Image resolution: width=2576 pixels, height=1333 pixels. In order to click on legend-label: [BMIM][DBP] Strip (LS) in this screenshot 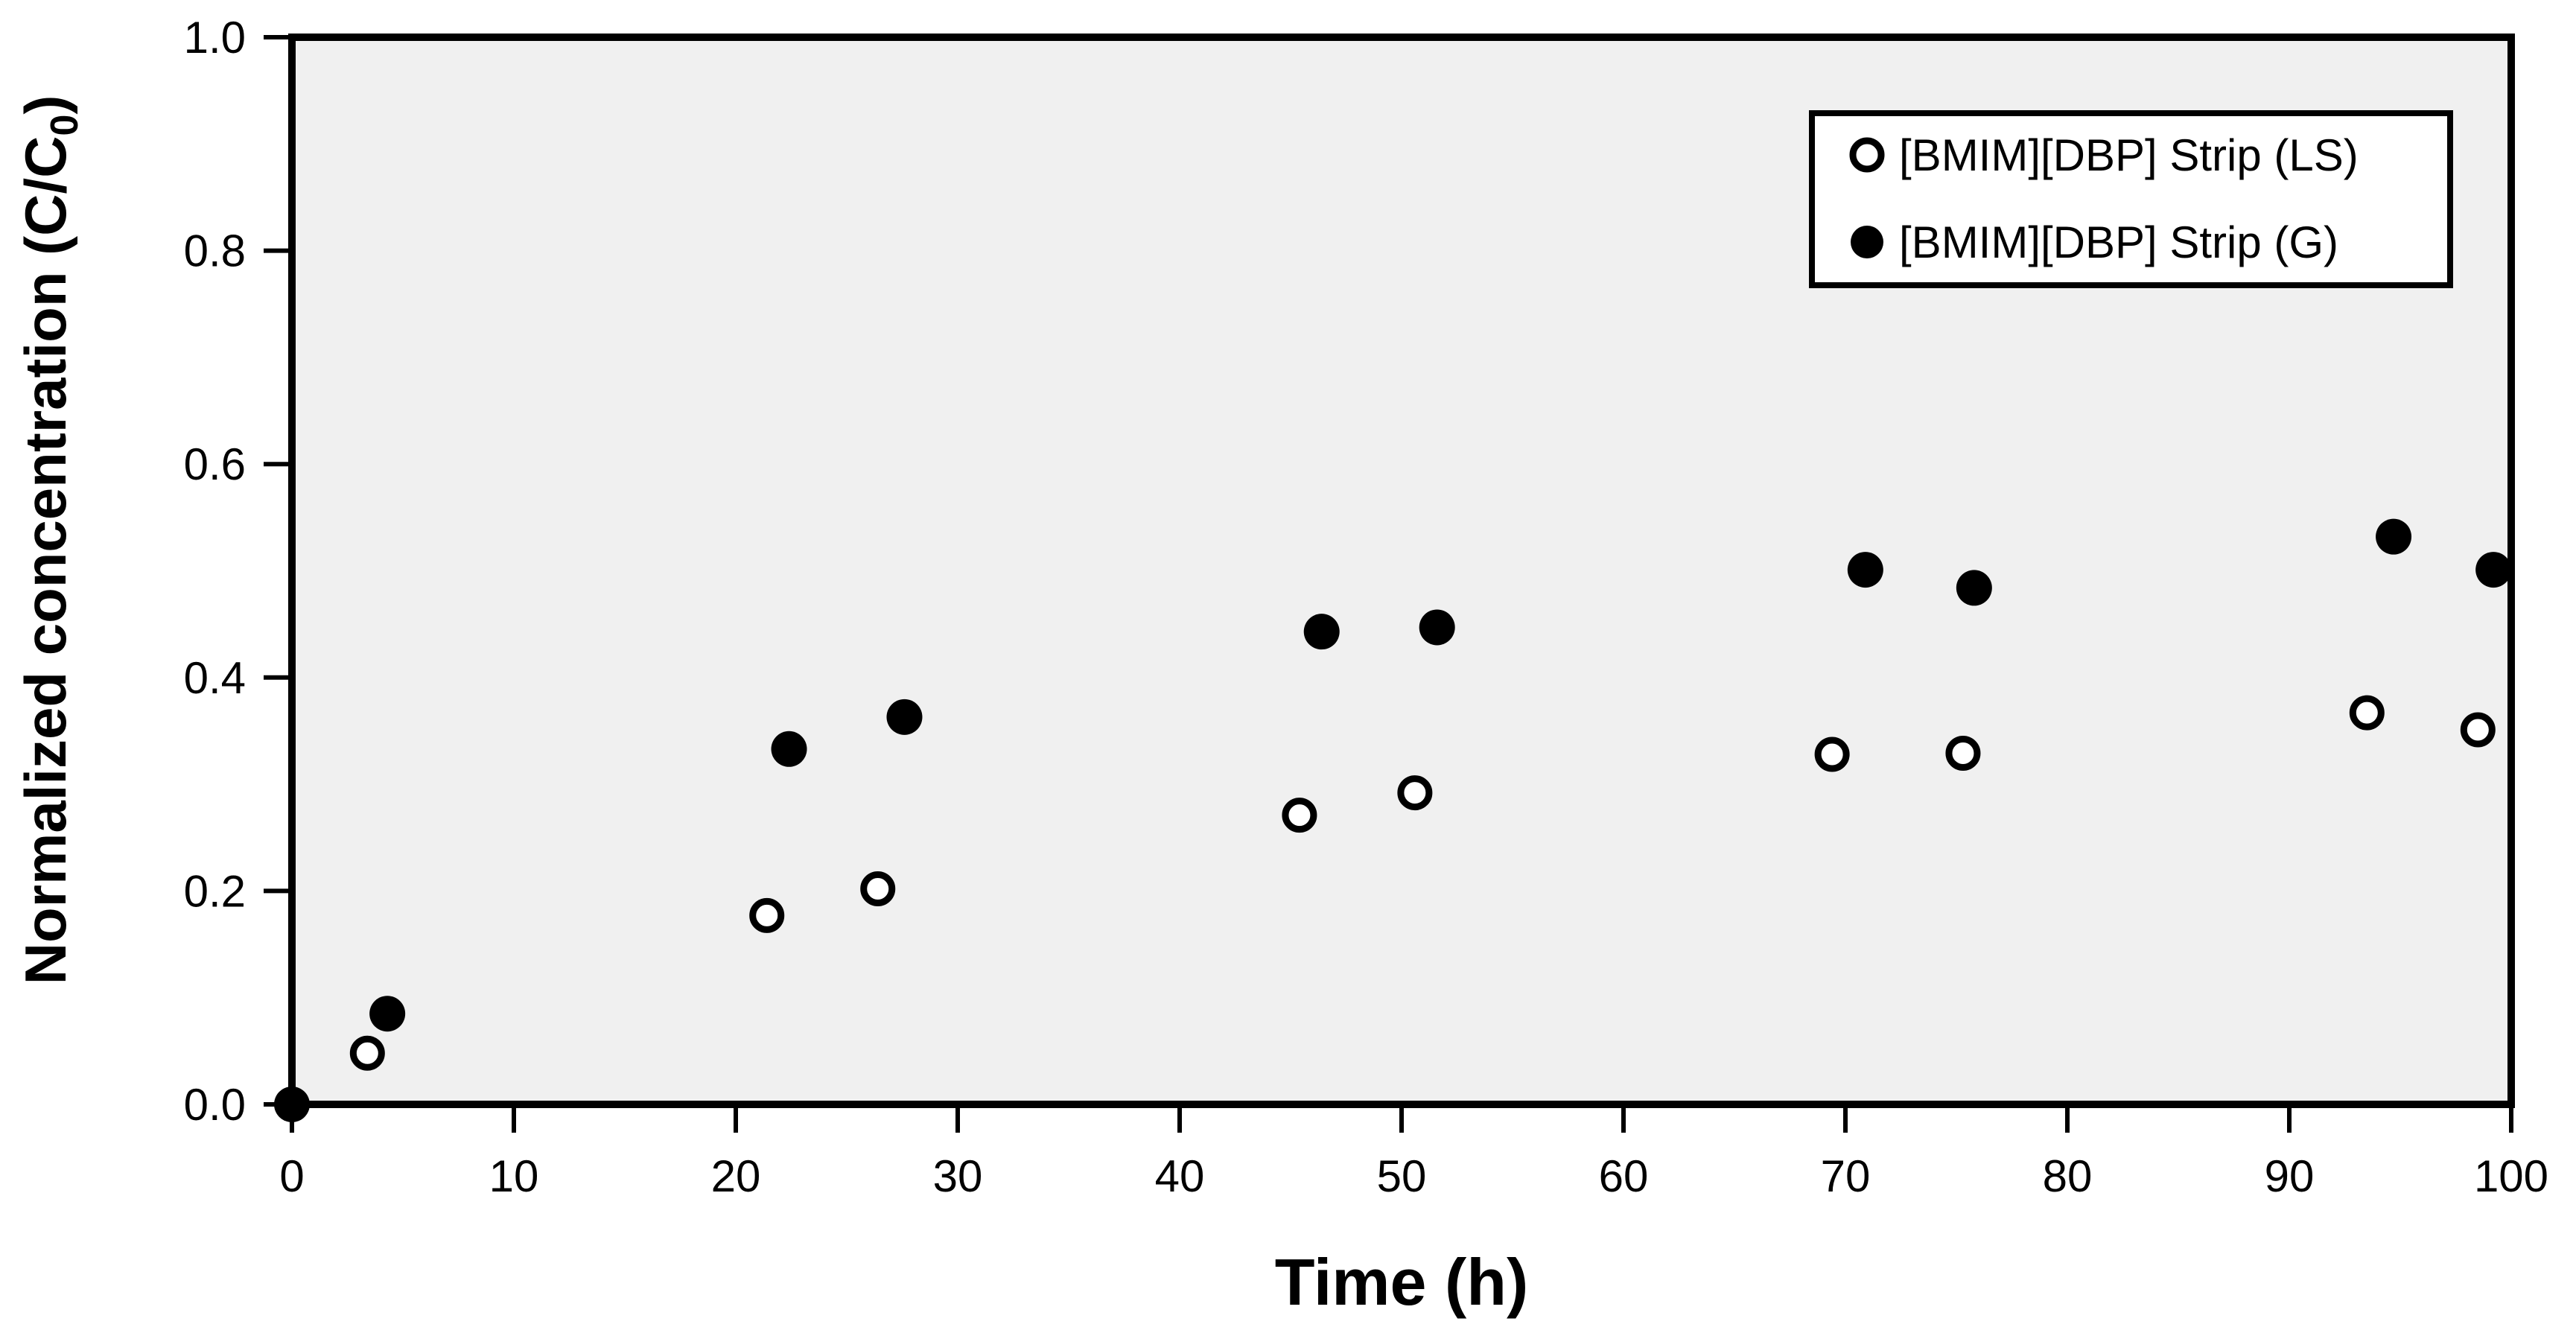, I will do `click(2129, 155)`.